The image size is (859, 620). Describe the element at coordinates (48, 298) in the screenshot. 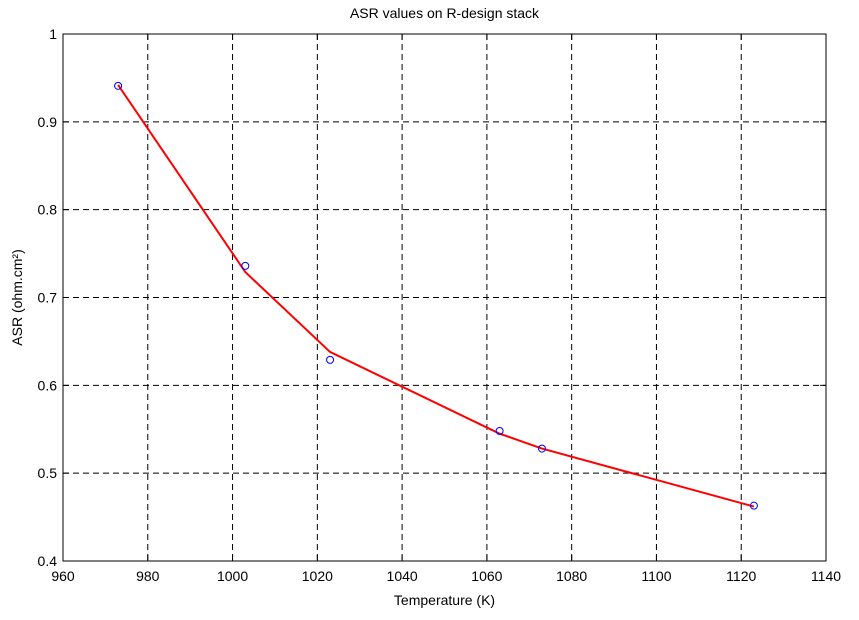

I see `y-tick-label: 0.7` at that location.